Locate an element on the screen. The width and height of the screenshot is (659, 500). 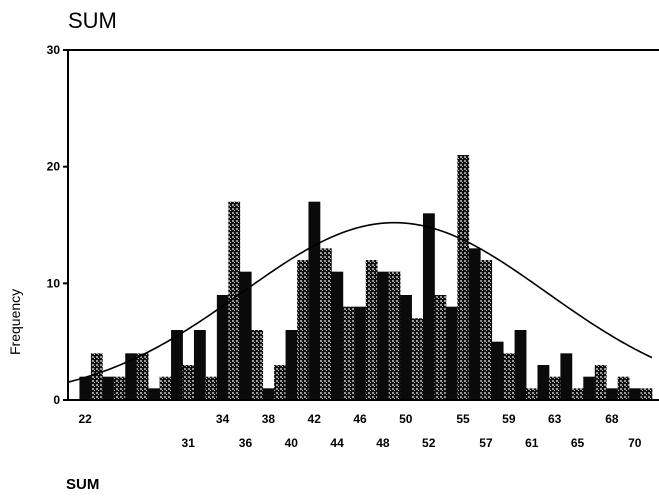
x-tick-label: 42 is located at coordinates (315, 419).